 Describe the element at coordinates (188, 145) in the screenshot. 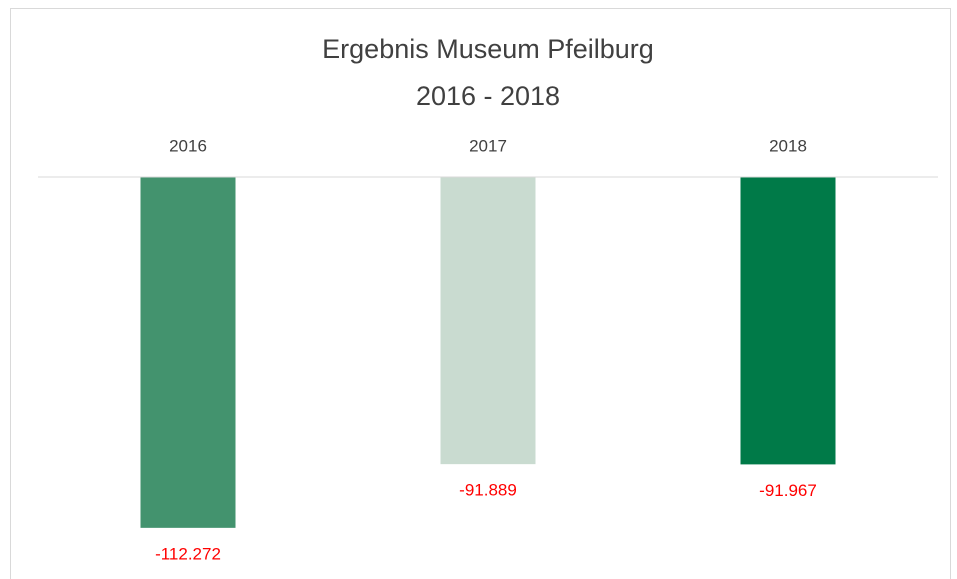

I see `x-tick-label: 2016` at that location.